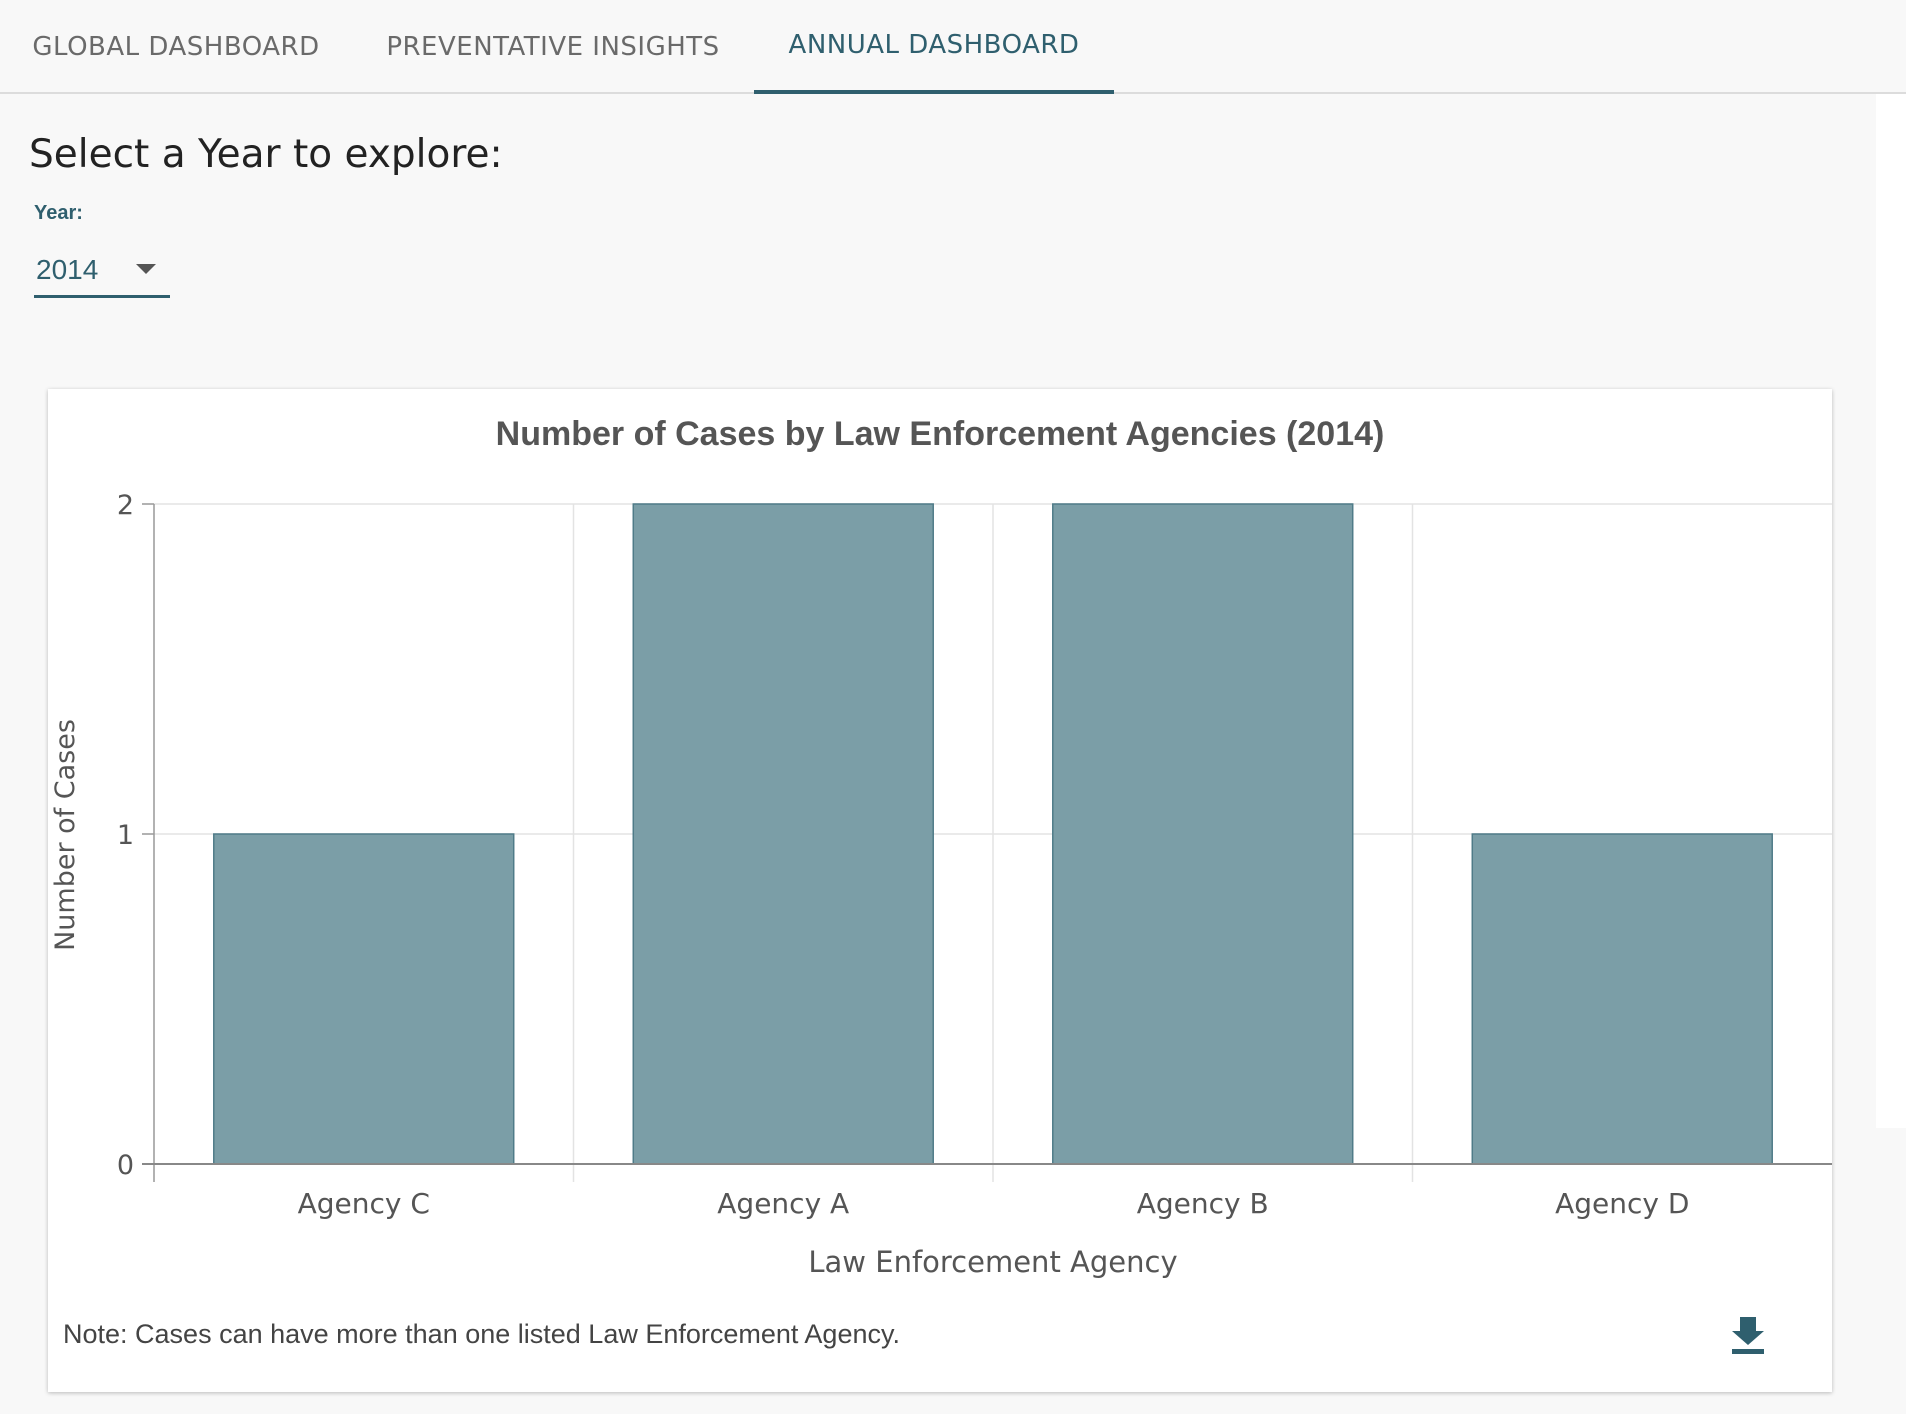  I want to click on bar-agency-a, so click(783, 834).